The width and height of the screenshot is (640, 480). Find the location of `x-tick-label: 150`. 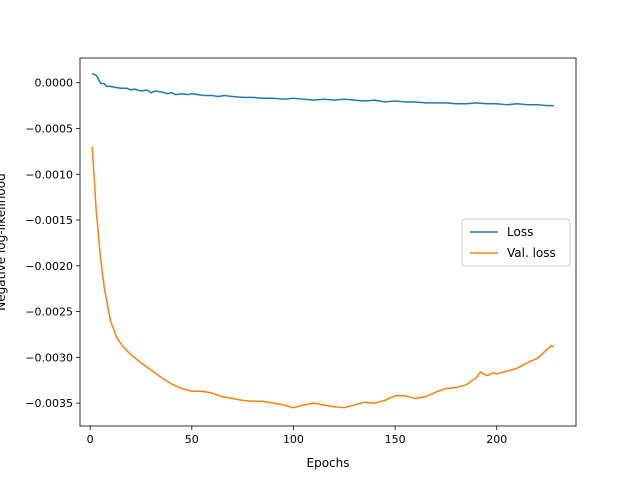

x-tick-label: 150 is located at coordinates (395, 439).